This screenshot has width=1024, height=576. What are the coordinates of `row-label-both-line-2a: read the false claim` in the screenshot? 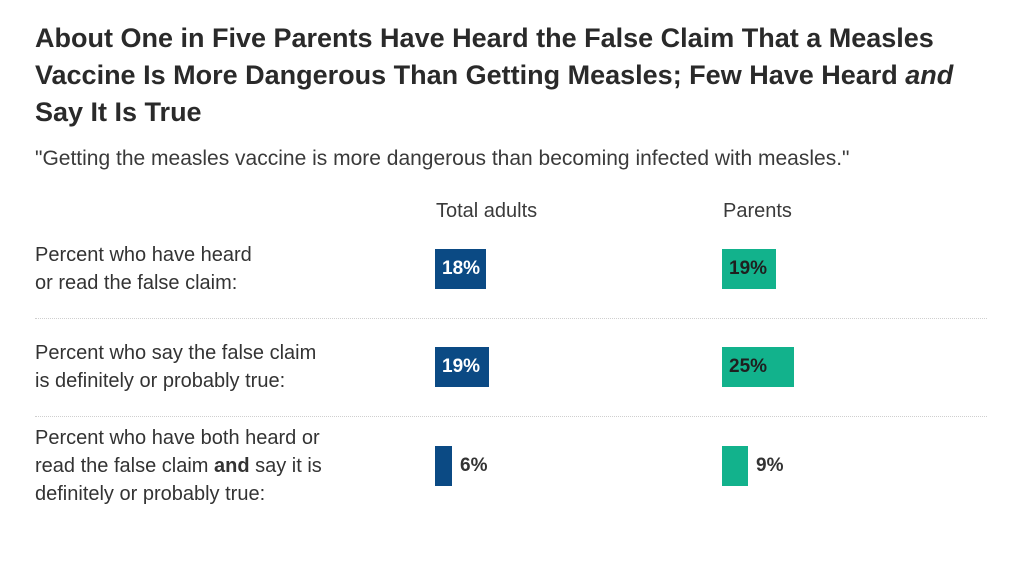 It's located at (124, 466).